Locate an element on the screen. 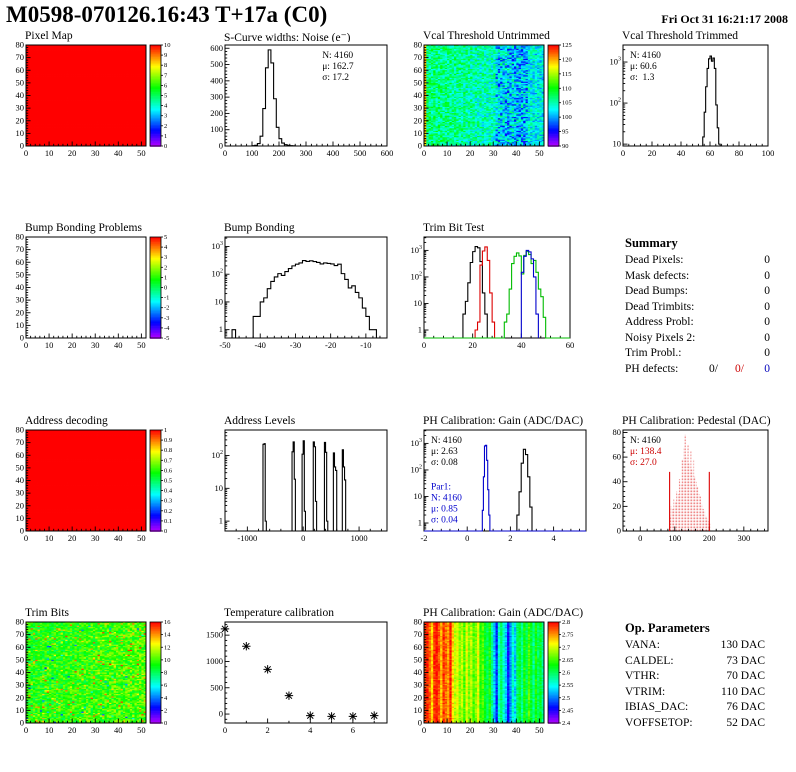 The height and width of the screenshot is (772, 796). vcal-untrimmed-plot is located at coordinates (497, 107).